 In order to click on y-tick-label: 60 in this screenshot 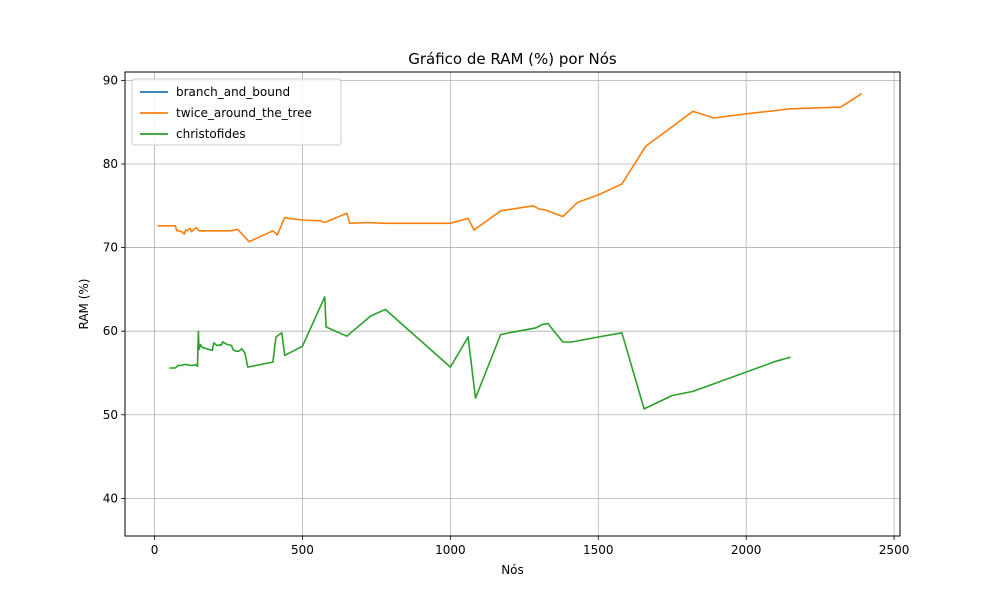, I will do `click(110, 331)`.